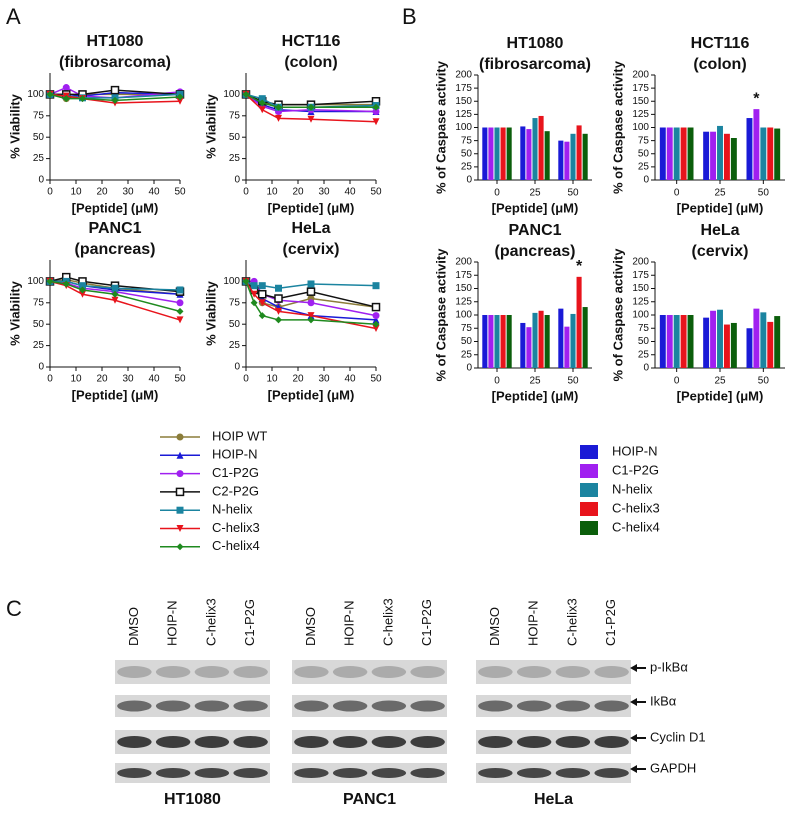 Image resolution: width=800 pixels, height=814 pixels. What do you see at coordinates (272, 192) in the screenshot?
I see `x-tick-label: 10` at bounding box center [272, 192].